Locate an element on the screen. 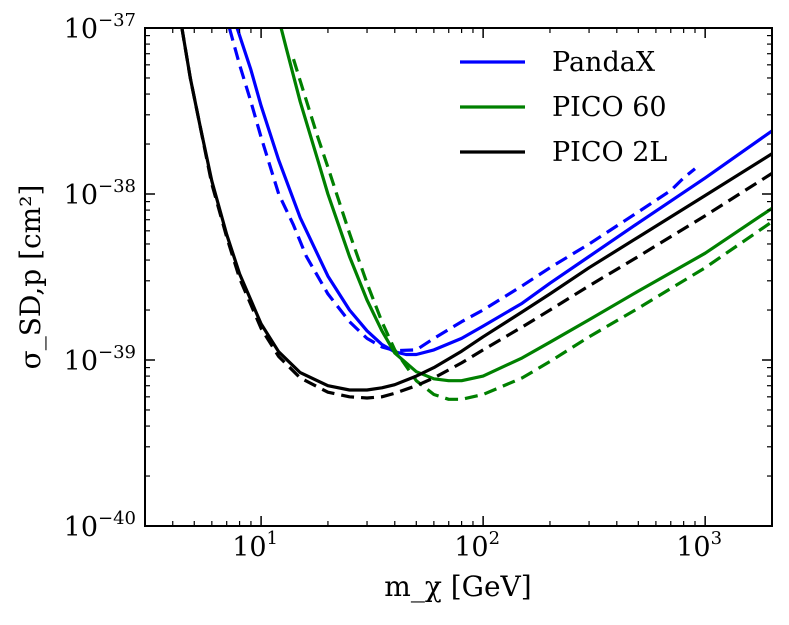 The width and height of the screenshot is (789, 625). x-axis-label: m_χ [GeV] is located at coordinates (457, 586).